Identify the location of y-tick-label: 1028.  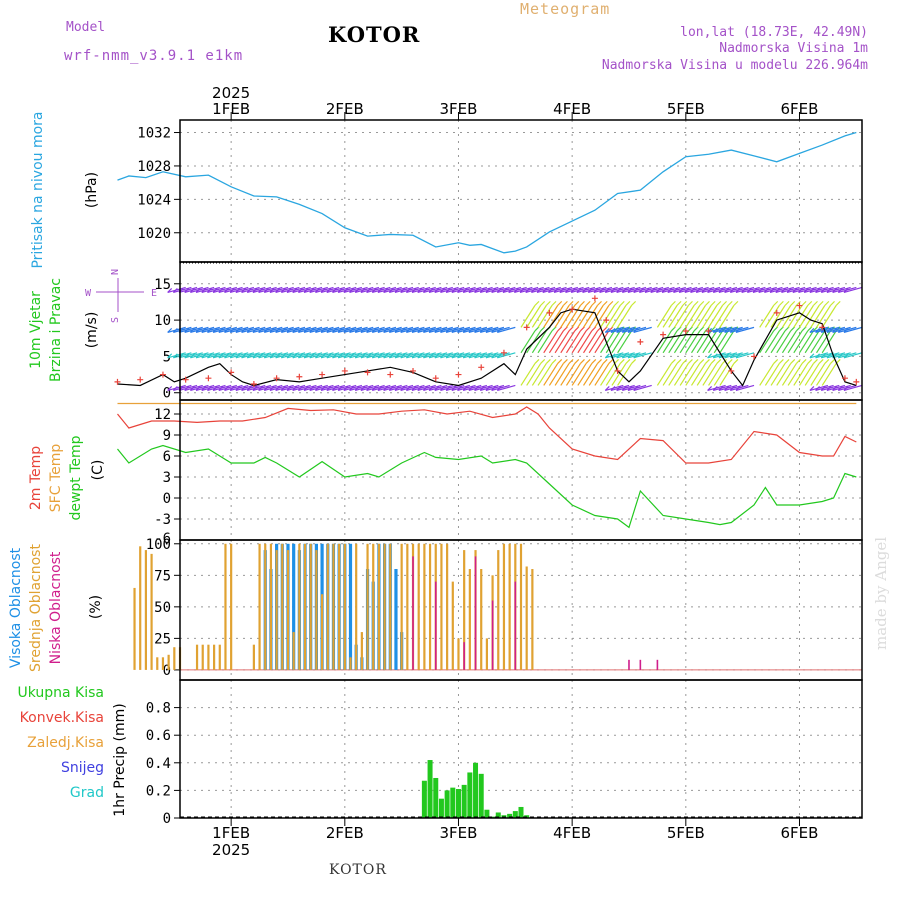
(154, 167).